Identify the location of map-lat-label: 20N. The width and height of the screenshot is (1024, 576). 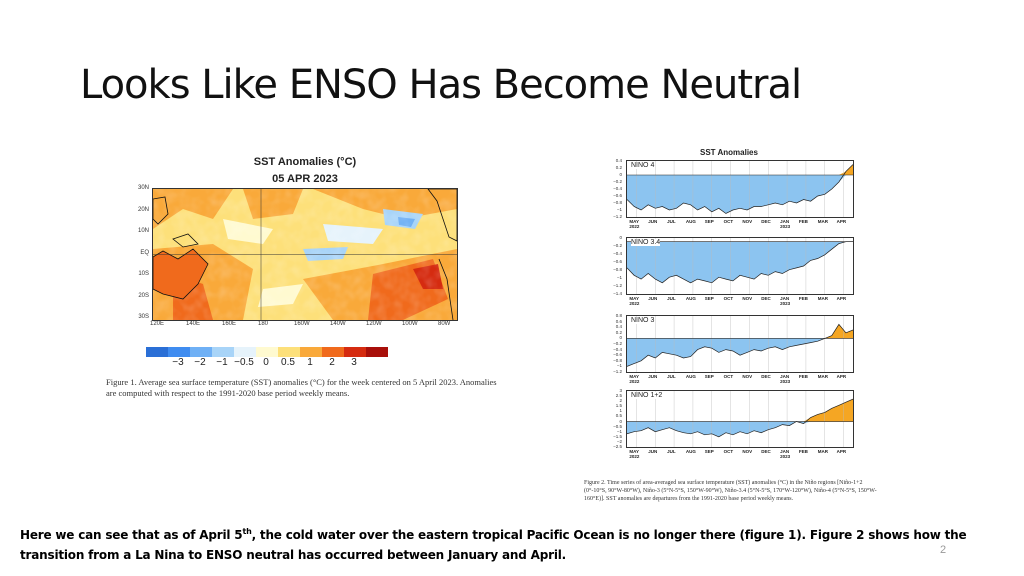
(143, 209).